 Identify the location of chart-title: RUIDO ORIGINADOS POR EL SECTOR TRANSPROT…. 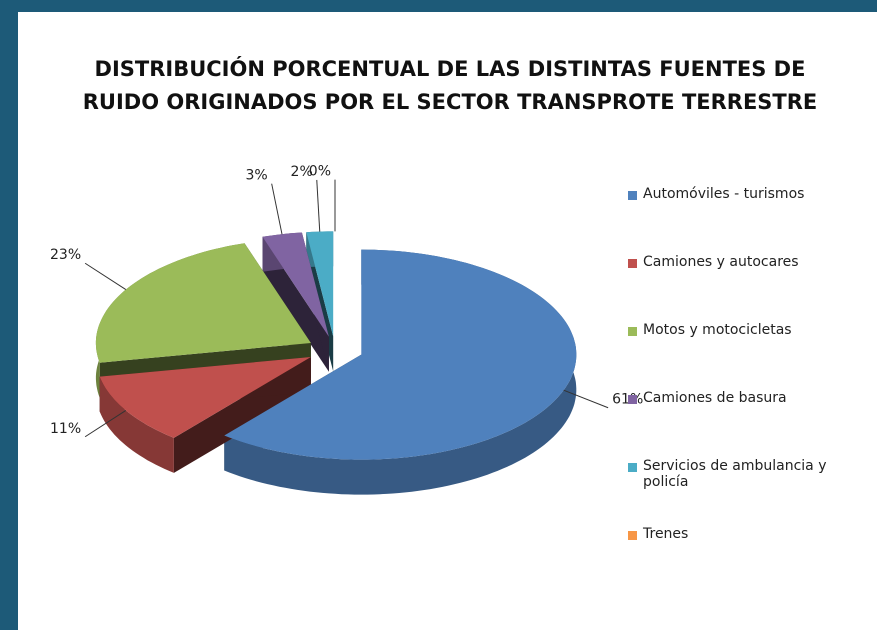
(450, 102).